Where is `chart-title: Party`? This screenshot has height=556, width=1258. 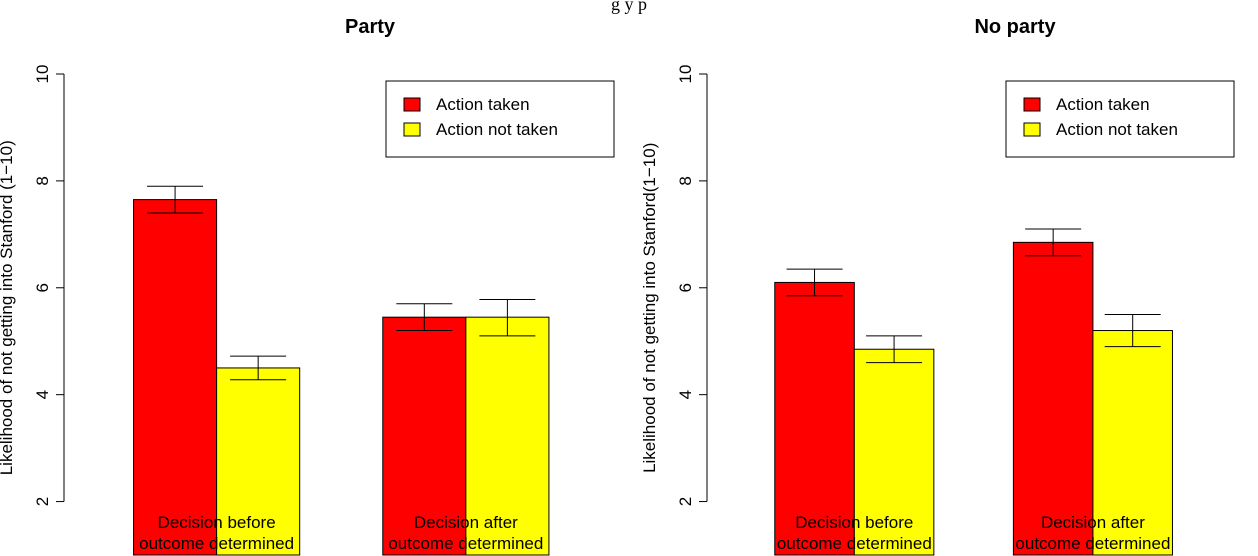 chart-title: Party is located at coordinates (370, 27).